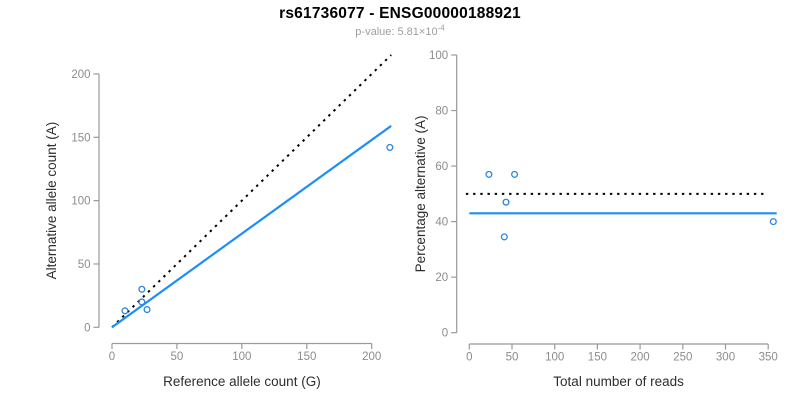 This screenshot has width=800, height=400. Describe the element at coordinates (441, 223) in the screenshot. I see `y-tick-label: 40` at that location.